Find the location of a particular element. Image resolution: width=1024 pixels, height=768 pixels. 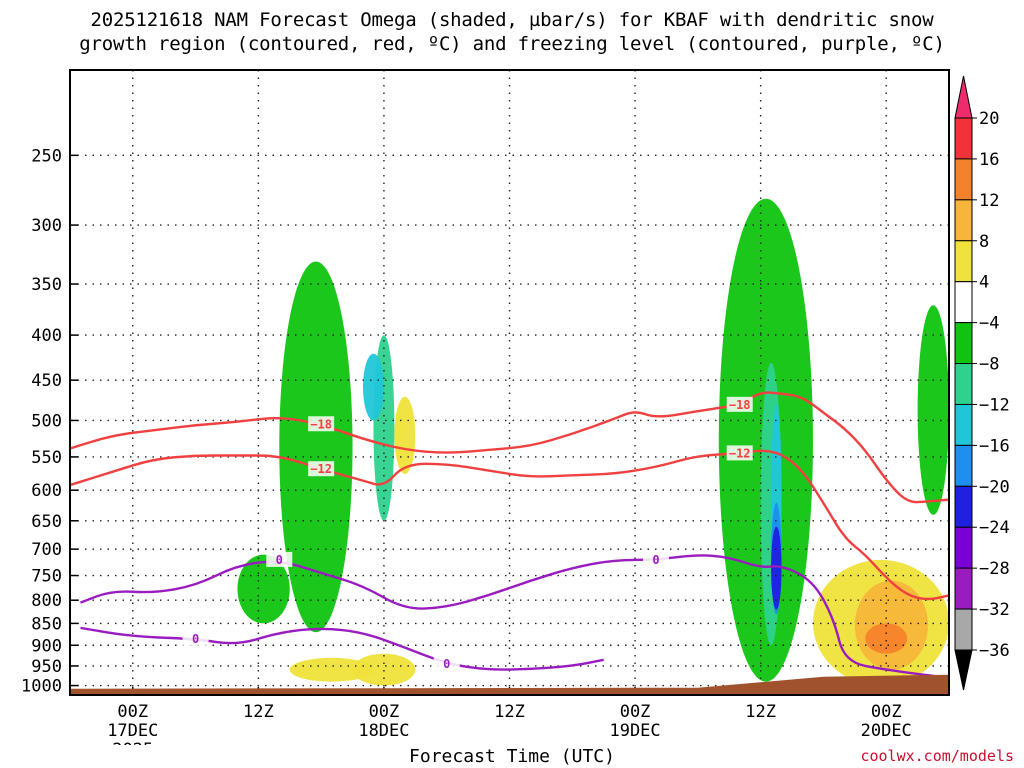

x-tick-label-66-0: 12Z is located at coordinates (760, 712).